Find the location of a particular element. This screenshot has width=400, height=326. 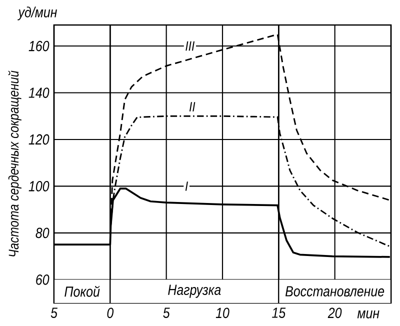

band-label: Покой is located at coordinates (82, 291).